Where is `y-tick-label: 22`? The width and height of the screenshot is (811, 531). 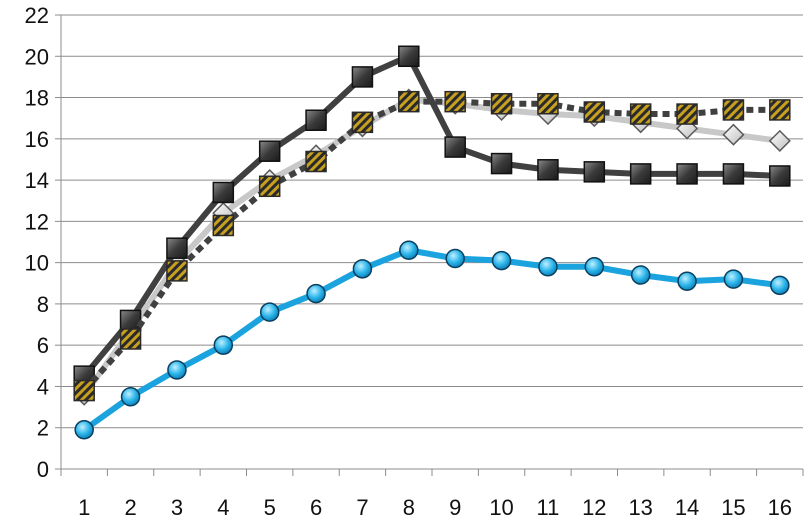
y-tick-label: 22 is located at coordinates (37, 15).